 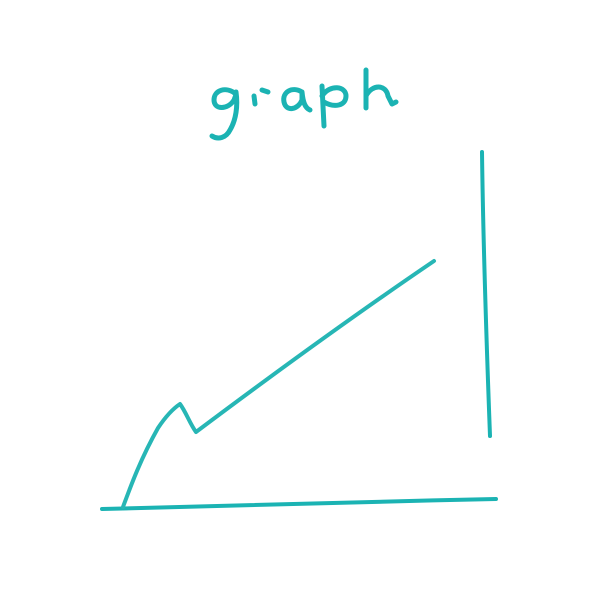 I want to click on handwritten-title, so click(x=304, y=104).